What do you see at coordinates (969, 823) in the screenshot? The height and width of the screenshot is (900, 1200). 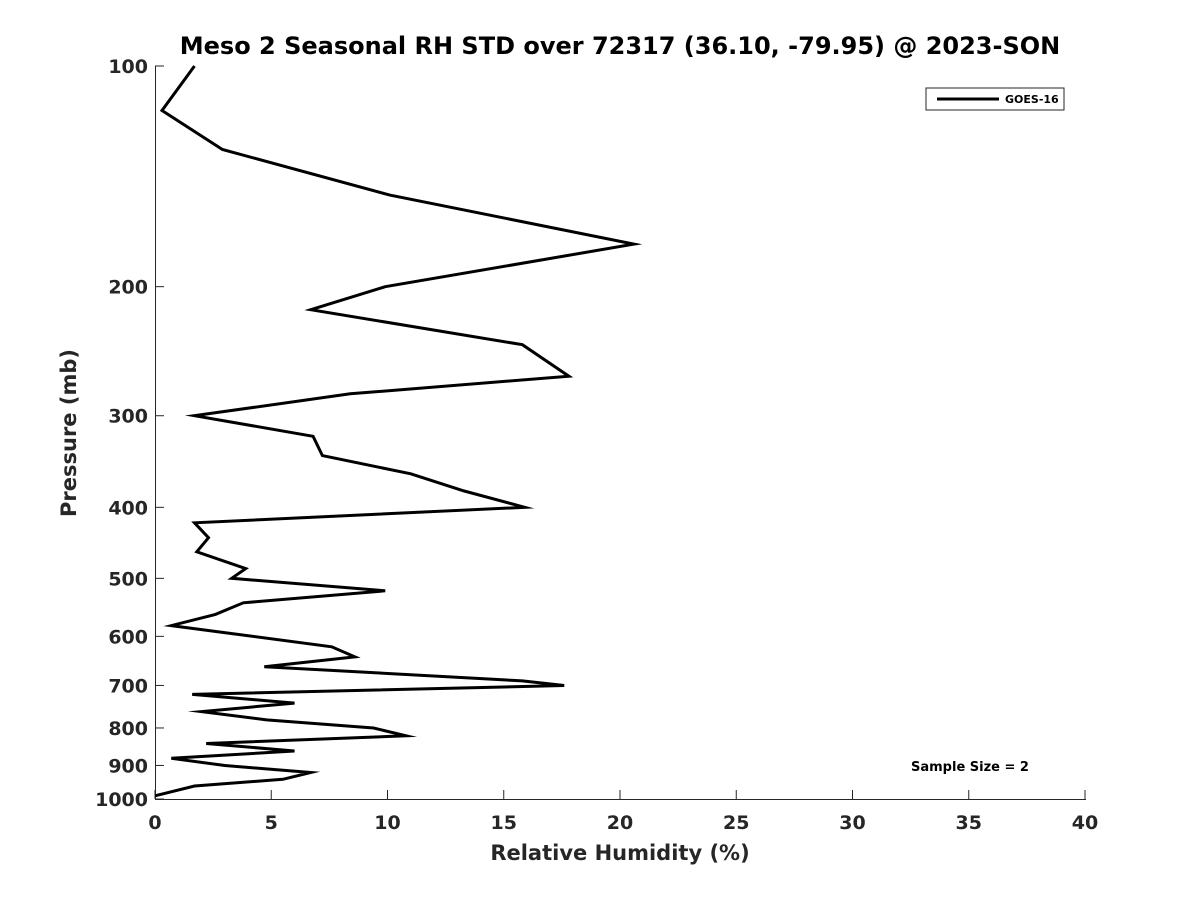 I see `x-tick-label-7: 35` at bounding box center [969, 823].